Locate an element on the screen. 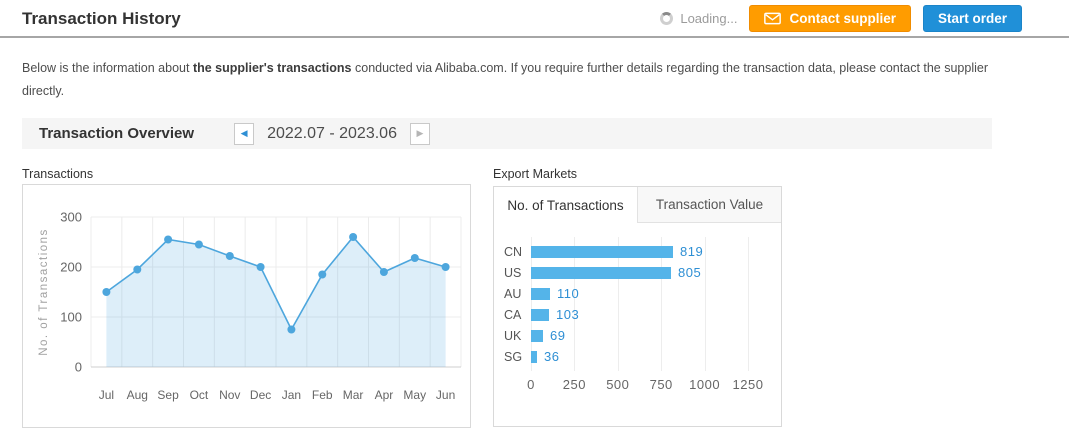 The height and width of the screenshot is (444, 1069). chevron-right-icon: ▶ is located at coordinates (420, 133).